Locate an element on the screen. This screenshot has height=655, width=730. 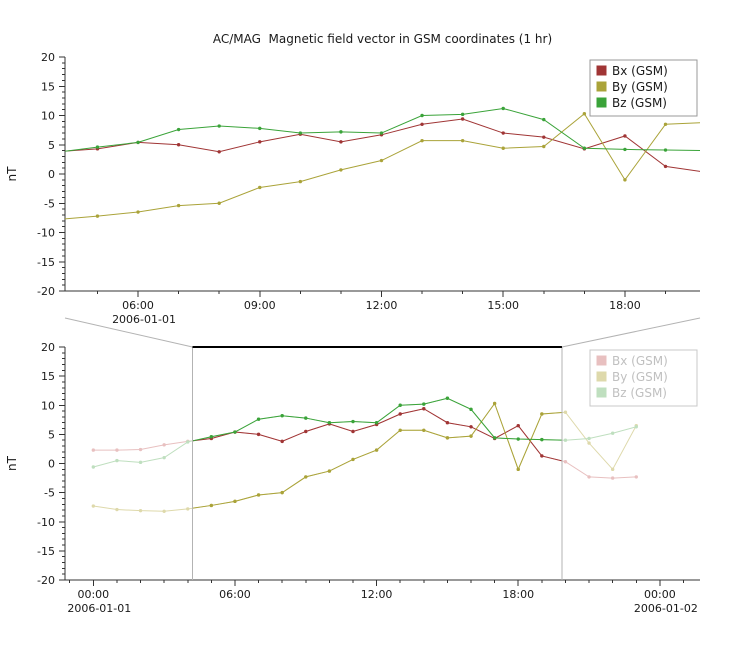
y-axis-title-zoom: nT is located at coordinates (12, 174).